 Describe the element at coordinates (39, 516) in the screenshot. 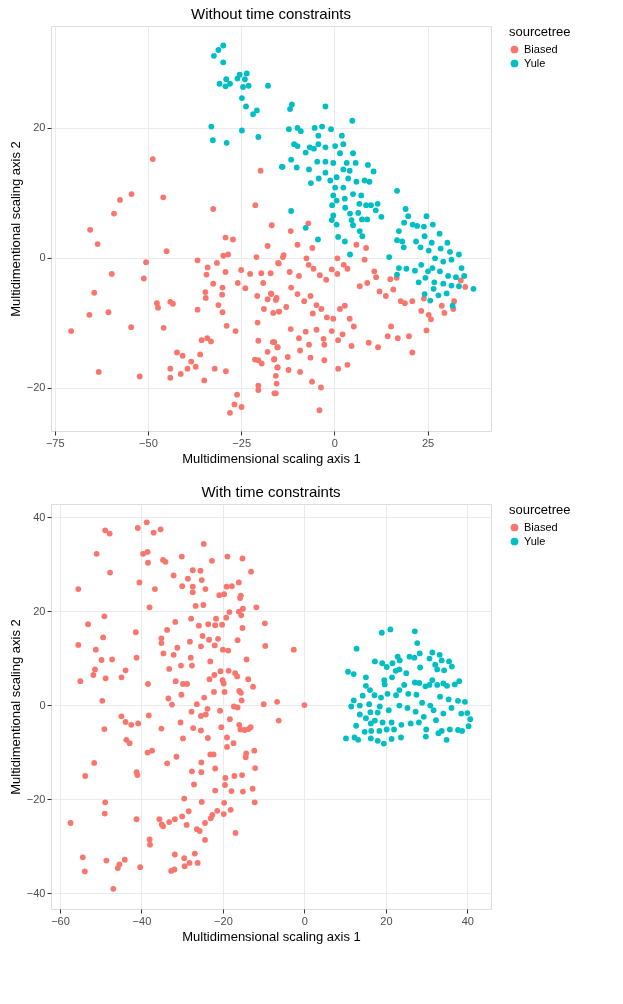

I see `y-tick-label: 40` at that location.